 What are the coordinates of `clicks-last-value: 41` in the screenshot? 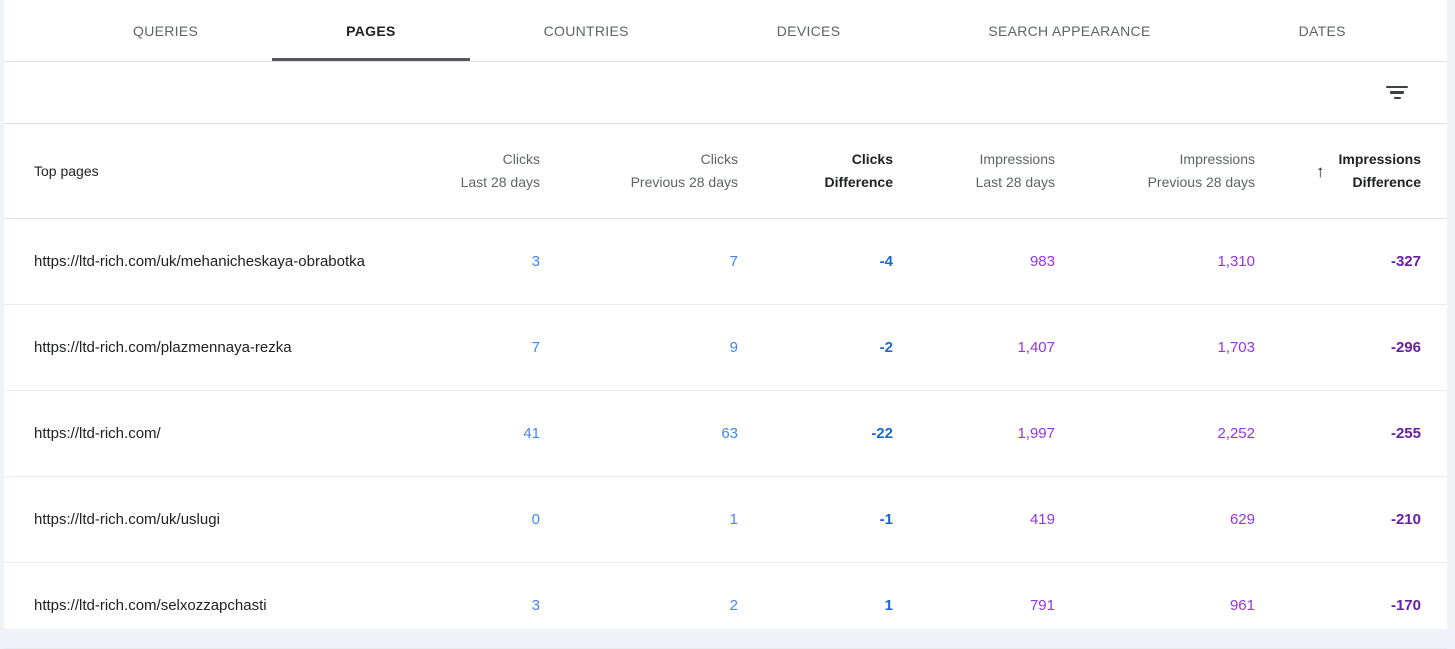 It's located at (531, 433).